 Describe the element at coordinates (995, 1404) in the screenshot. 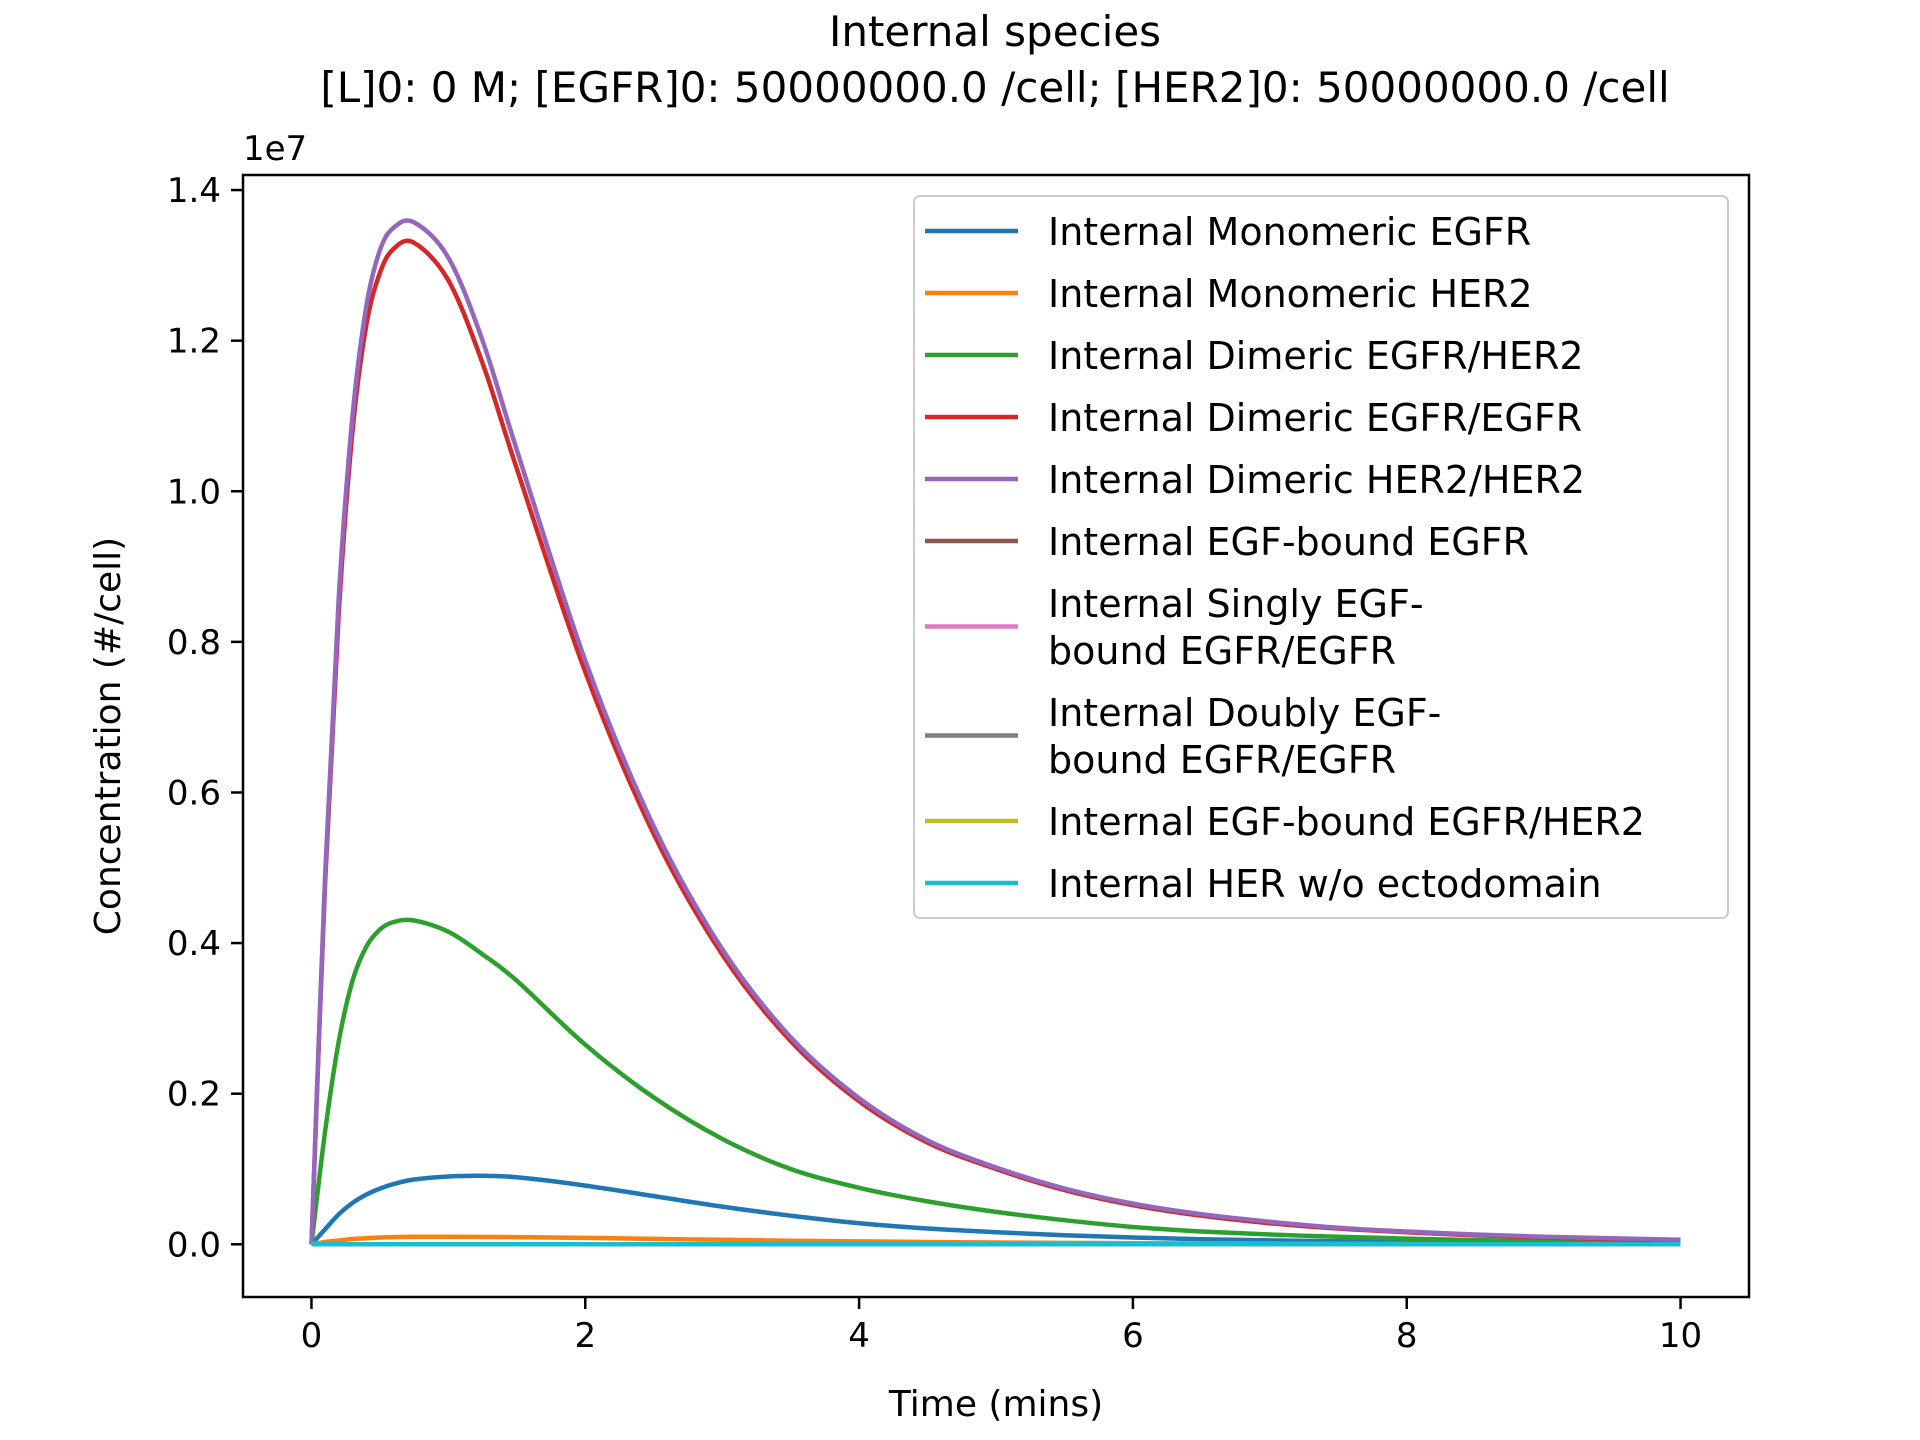

I see `x-axis-label: Time (mins)` at that location.